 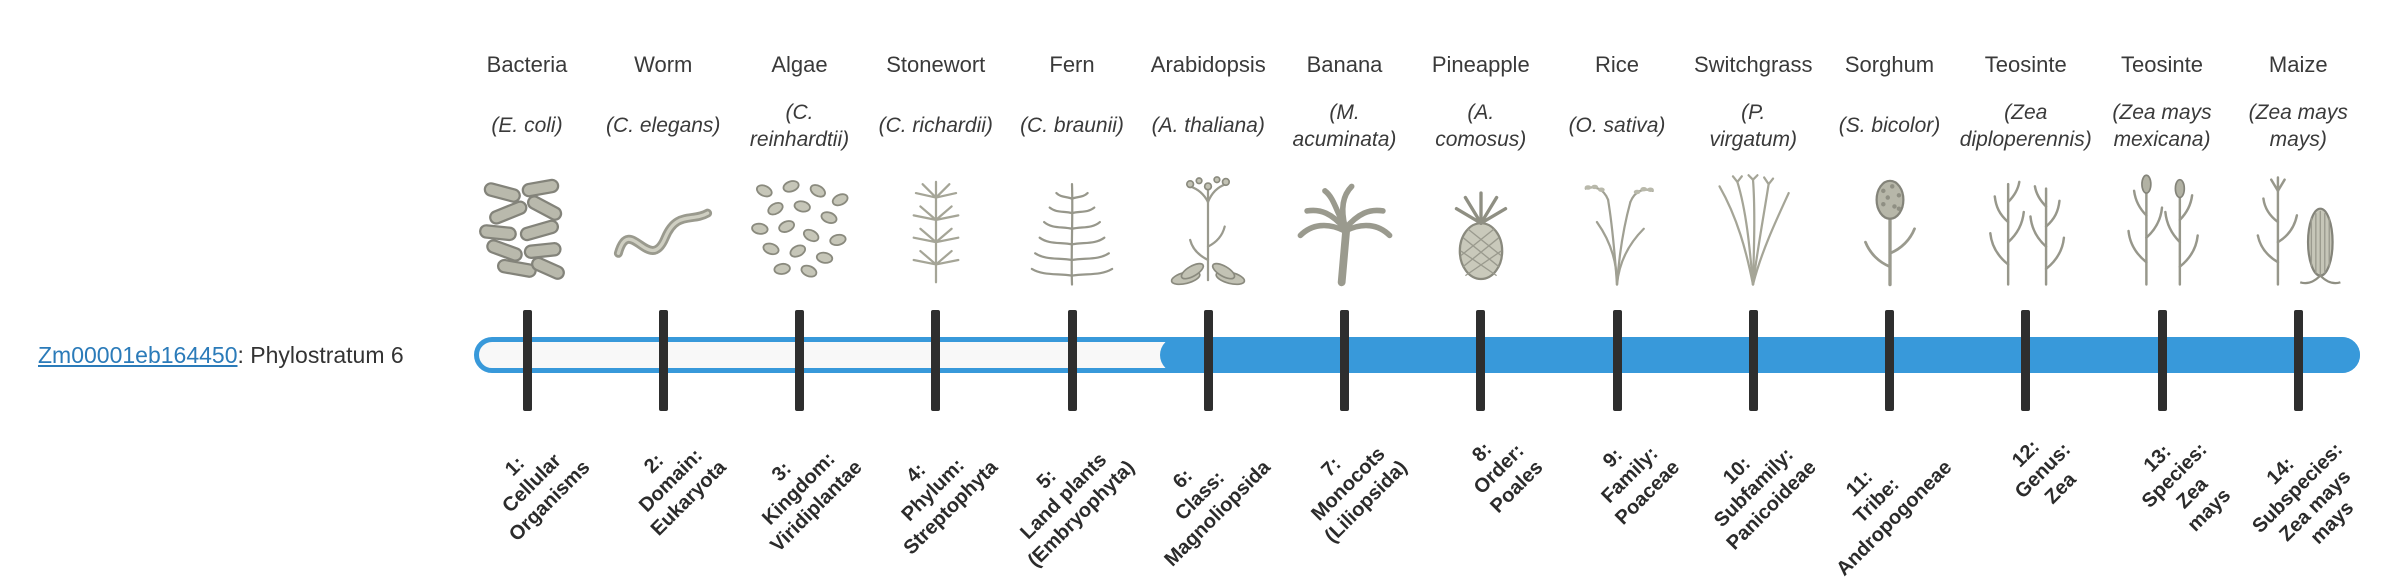 What do you see at coordinates (1480, 236) in the screenshot?
I see `pineapple-icon` at bounding box center [1480, 236].